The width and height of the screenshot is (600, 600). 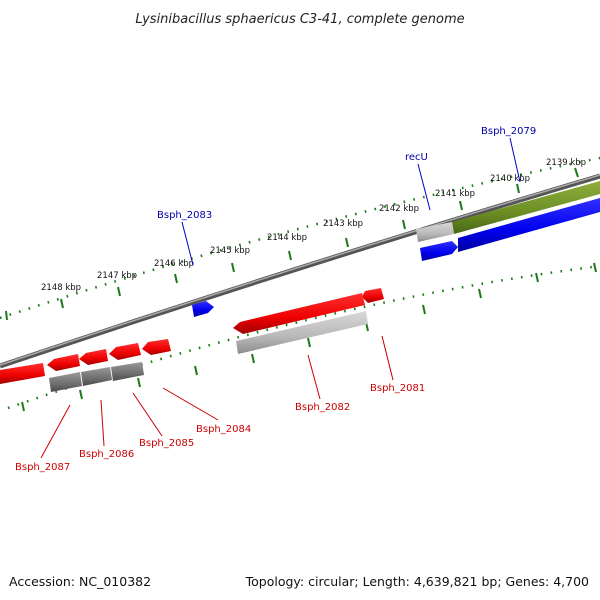 I want to click on label-bsph-2082: Bsph_2082, so click(x=322, y=407).